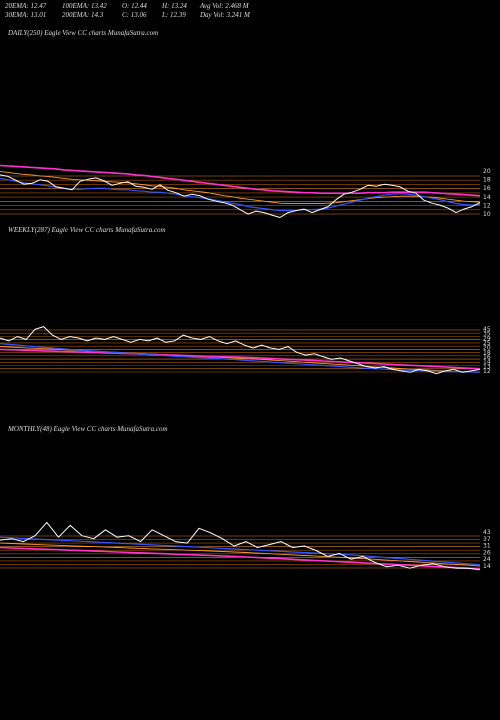  What do you see at coordinates (174, 6) in the screenshot?
I see `header-high: H: 13.24` at bounding box center [174, 6].